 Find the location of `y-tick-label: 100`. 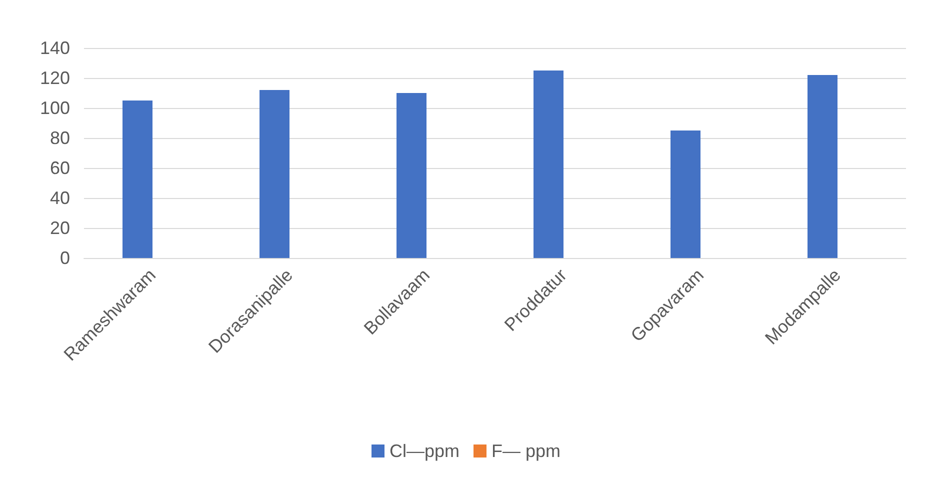

y-tick-label: 100 is located at coordinates (55, 108).